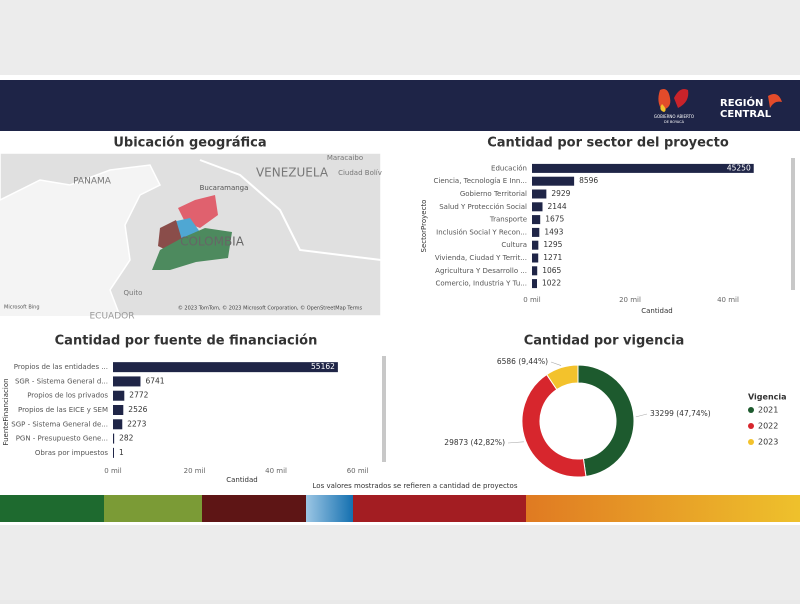 Image resolution: width=800 pixels, height=604 pixels. What do you see at coordinates (493, 194) in the screenshot?
I see `y-tick-label: Gobierno Territorial` at bounding box center [493, 194].